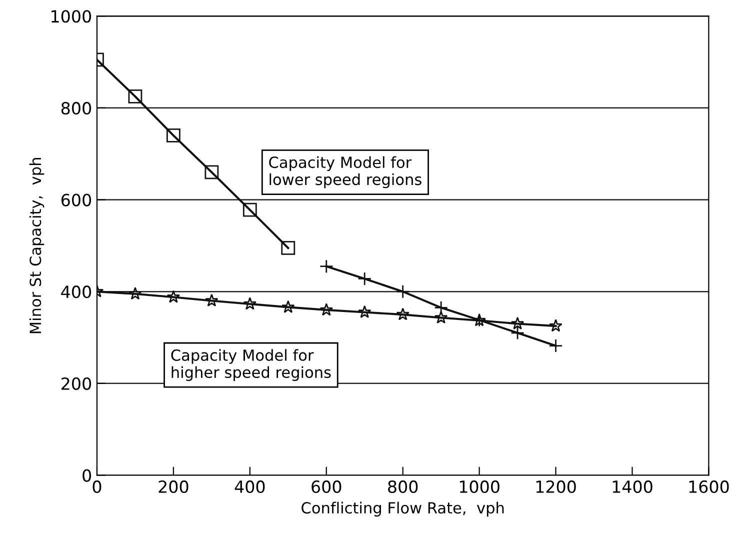  I want to click on x-tick-label: 1600, so click(709, 487).